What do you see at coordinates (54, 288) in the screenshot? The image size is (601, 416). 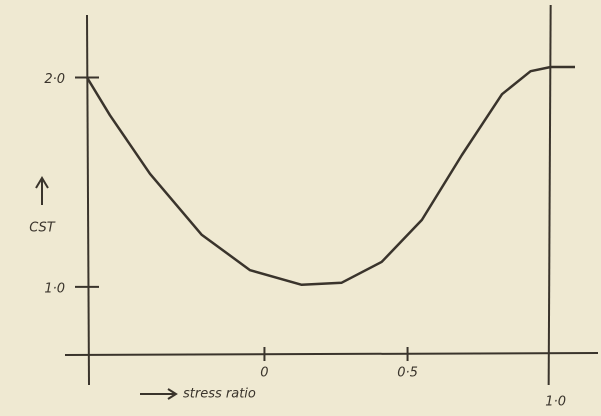 I see `y-tick-label: 1·0` at bounding box center [54, 288].